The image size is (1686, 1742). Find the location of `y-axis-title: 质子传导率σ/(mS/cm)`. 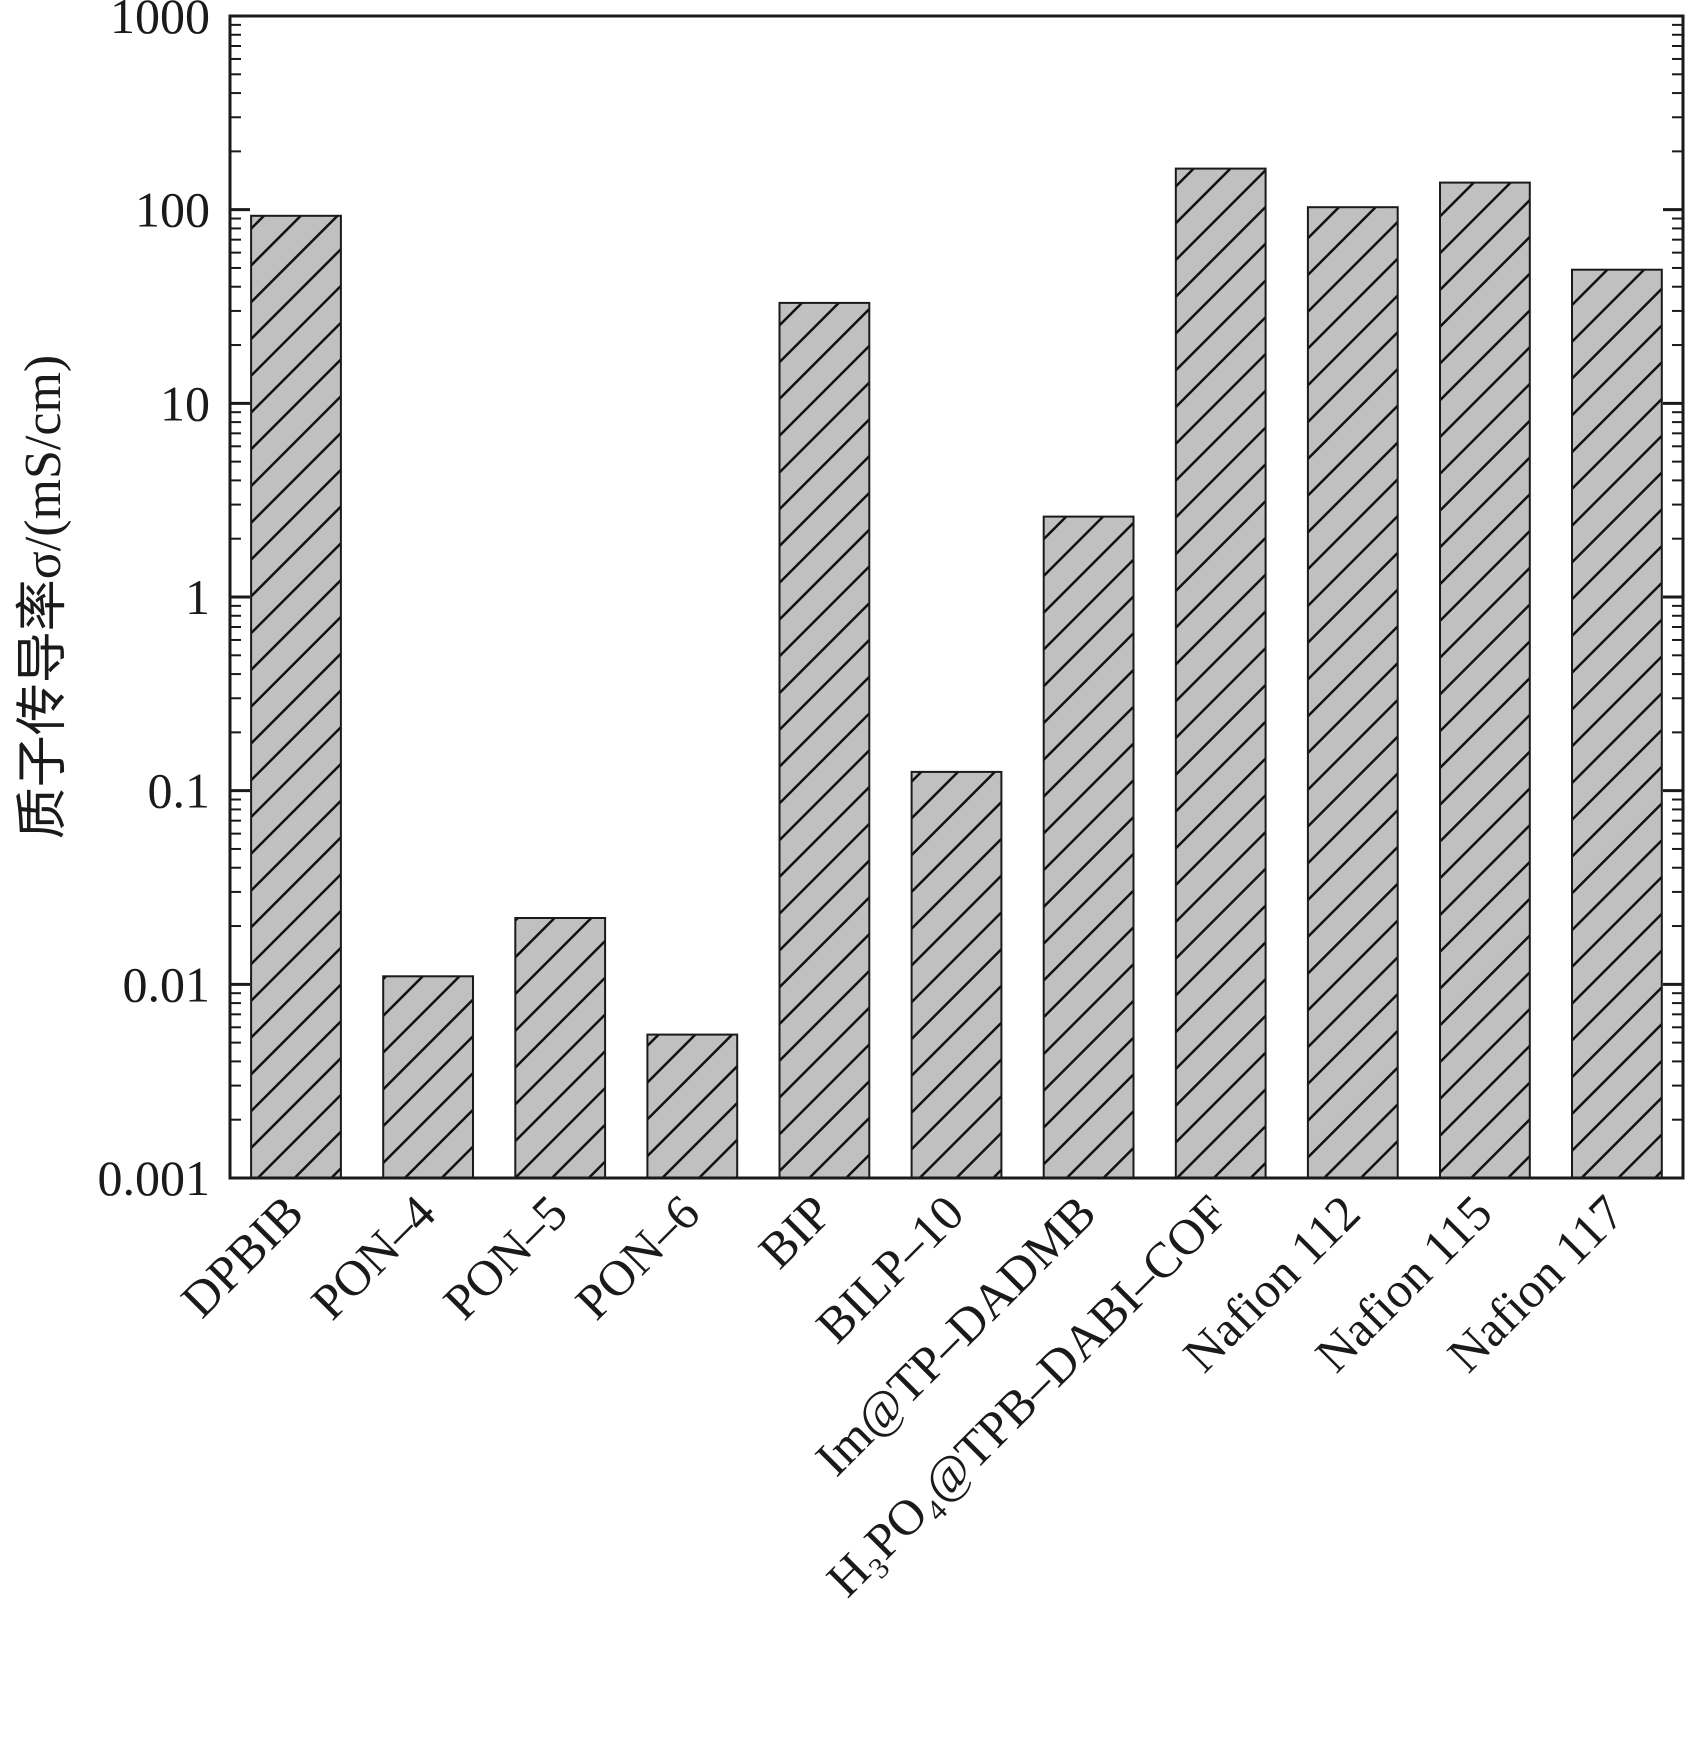

y-axis-title: 质子传导率σ/(mS/cm) is located at coordinates (43, 597).